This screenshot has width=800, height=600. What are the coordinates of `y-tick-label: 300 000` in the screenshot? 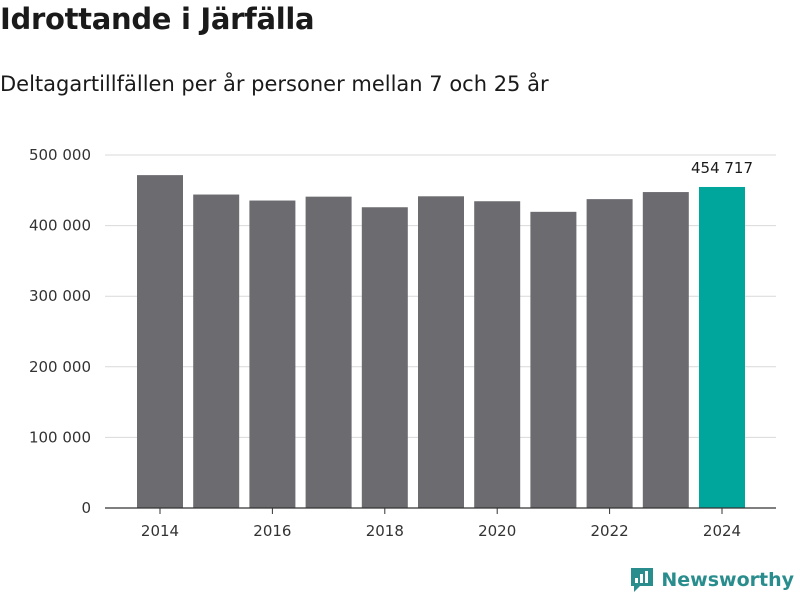 It's located at (60, 296).